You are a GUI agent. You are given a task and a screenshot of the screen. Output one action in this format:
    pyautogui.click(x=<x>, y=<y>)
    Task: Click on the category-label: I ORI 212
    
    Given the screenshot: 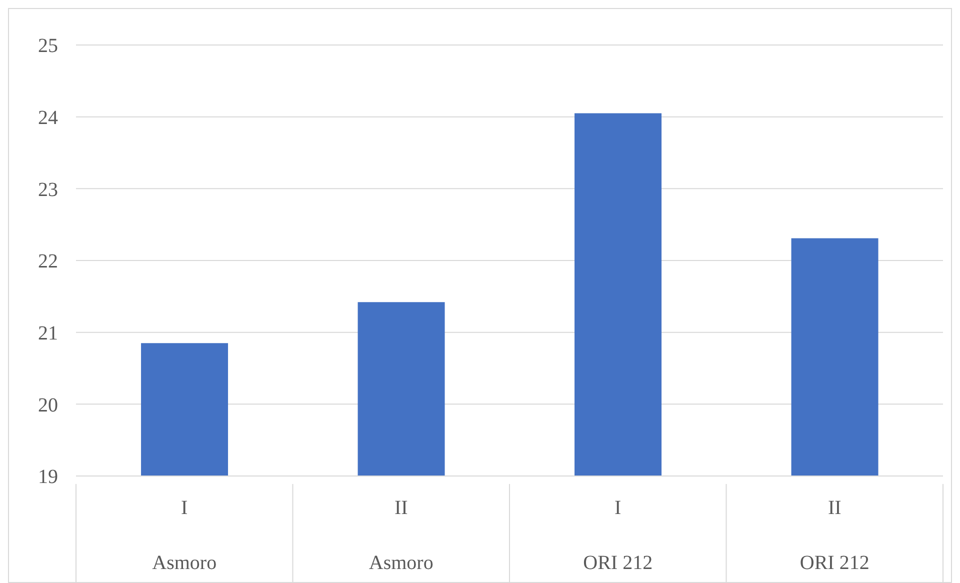 What is the action you would take?
    pyautogui.click(x=618, y=535)
    